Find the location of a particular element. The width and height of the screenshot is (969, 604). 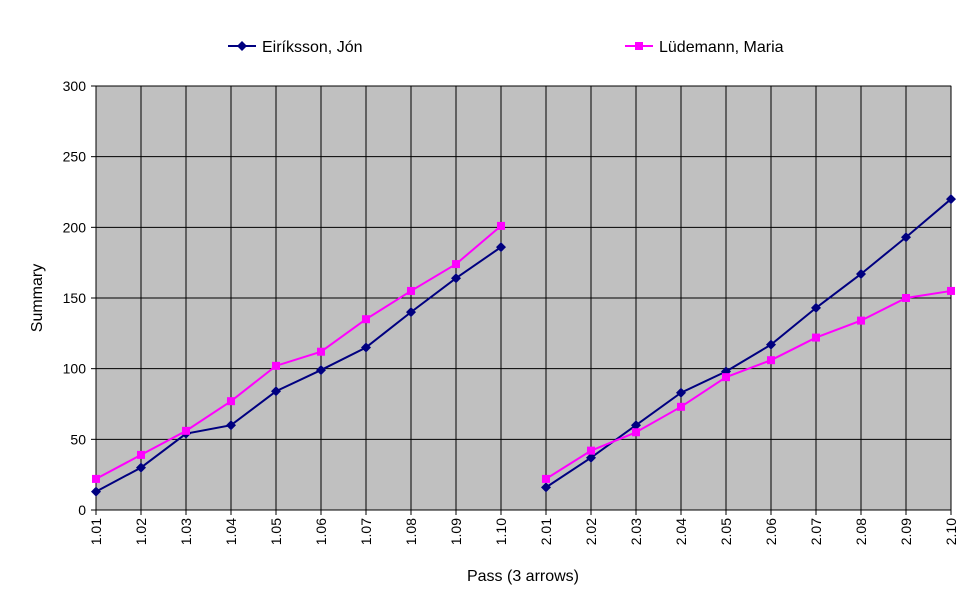

x-tick-label: 1.03 is located at coordinates (186, 531).